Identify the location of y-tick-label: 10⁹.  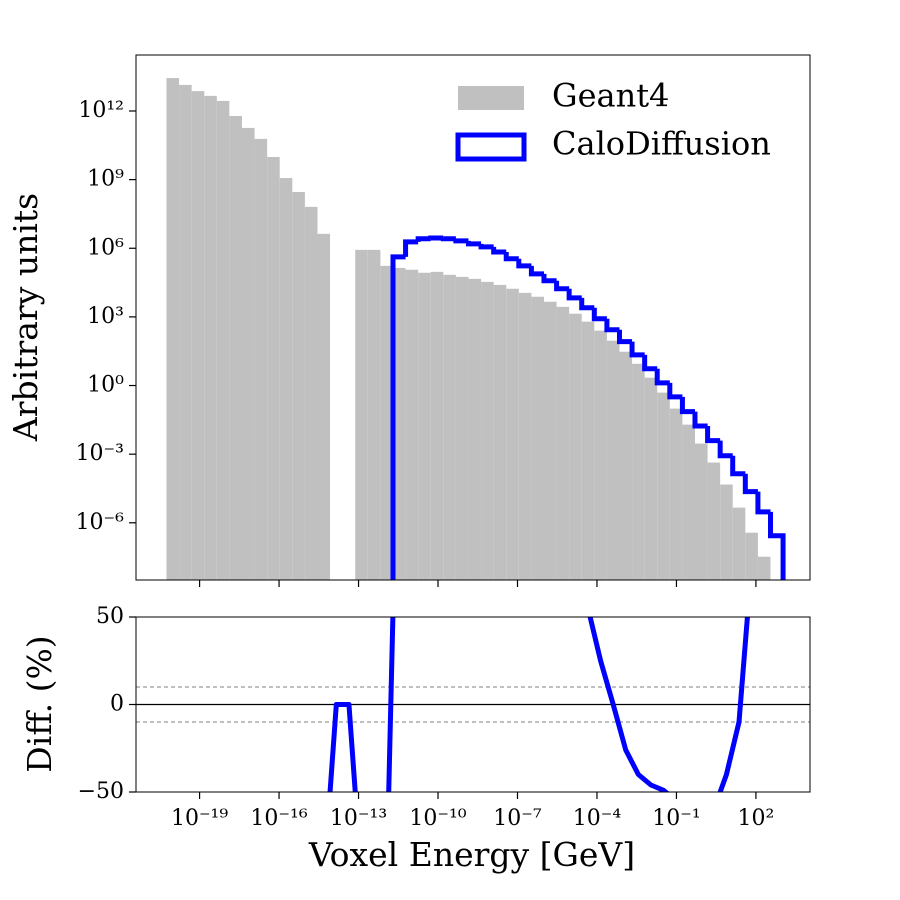
(105, 179).